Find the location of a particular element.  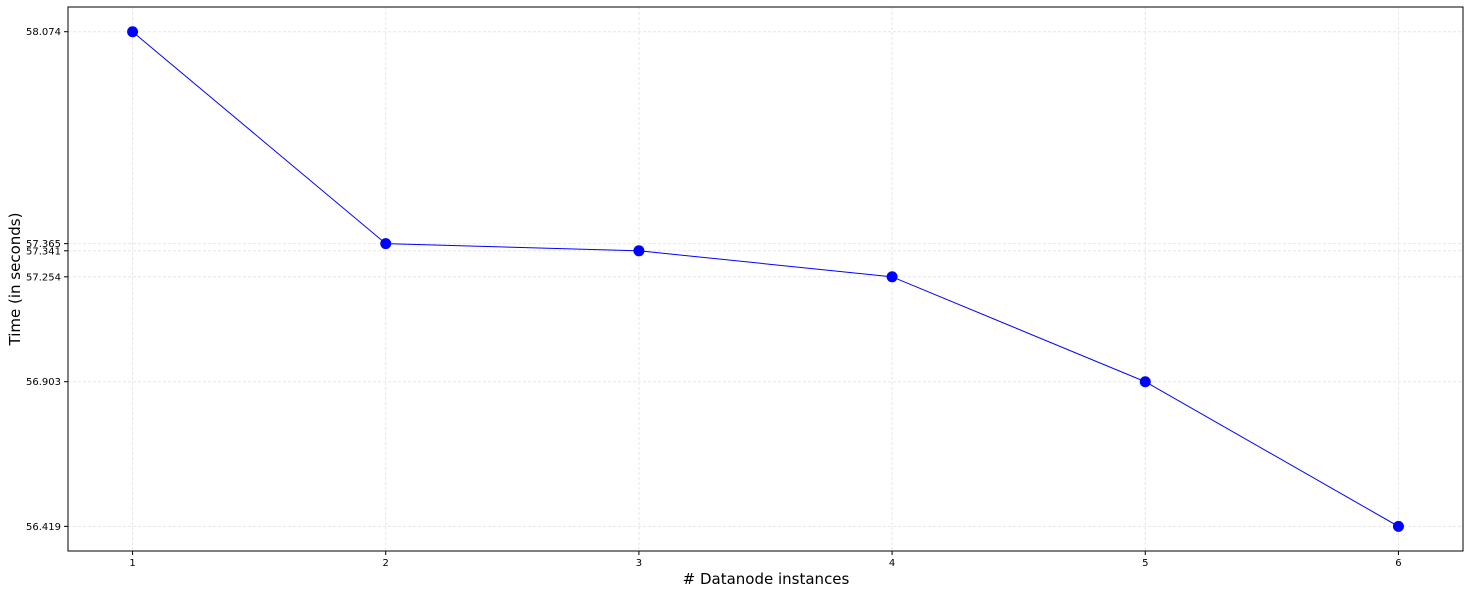

x-tick-label: 6 is located at coordinates (1398, 563).